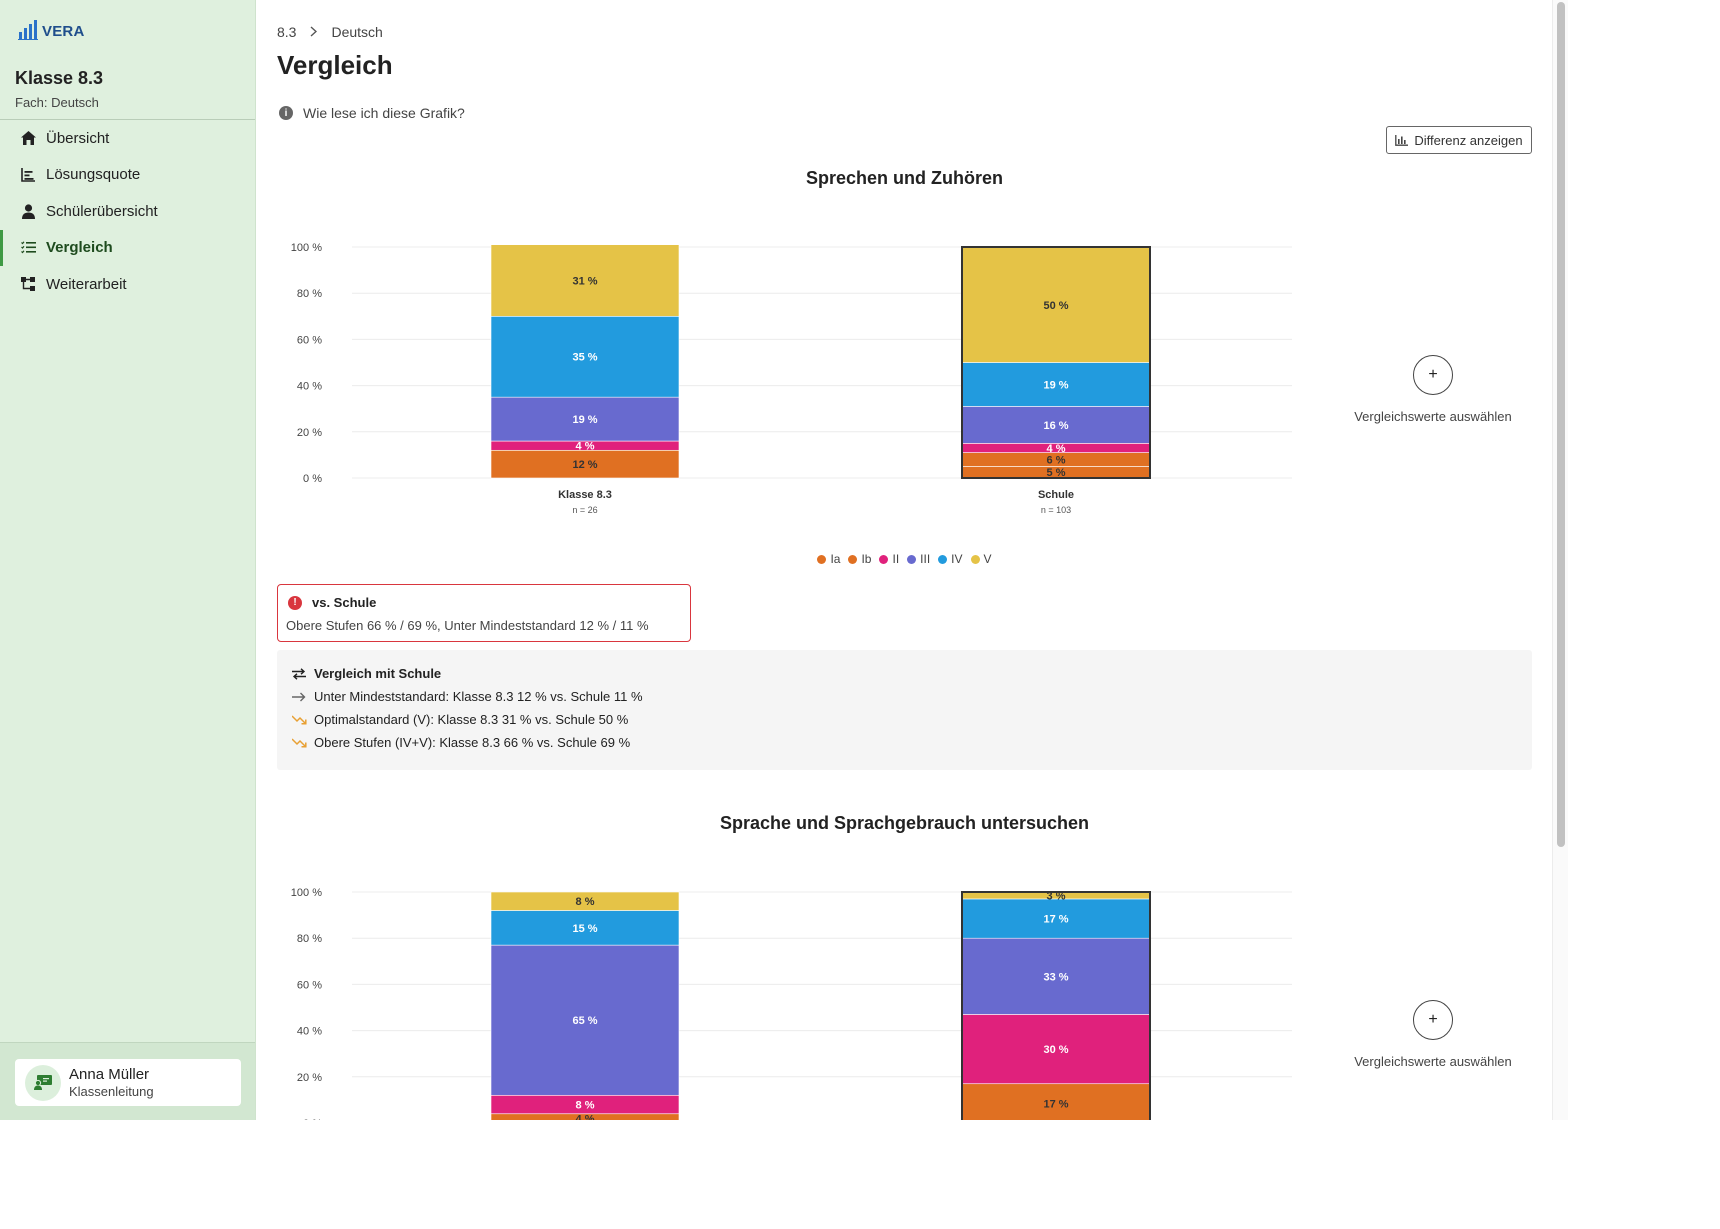 This screenshot has height=1229, width=1720. Describe the element at coordinates (109, 1074) in the screenshot. I see `user-name: Anna Müller` at that location.